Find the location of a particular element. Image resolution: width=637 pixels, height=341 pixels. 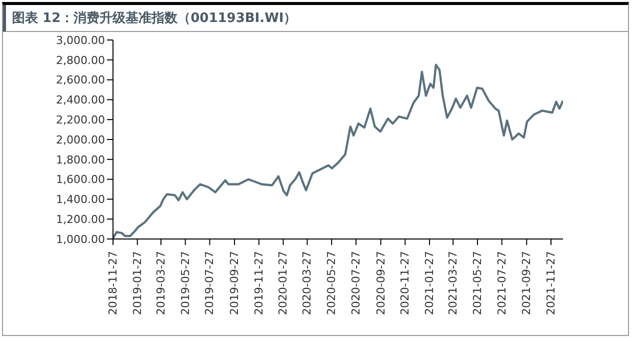

x-tick-label: 2021-09-27 is located at coordinates (527, 283).